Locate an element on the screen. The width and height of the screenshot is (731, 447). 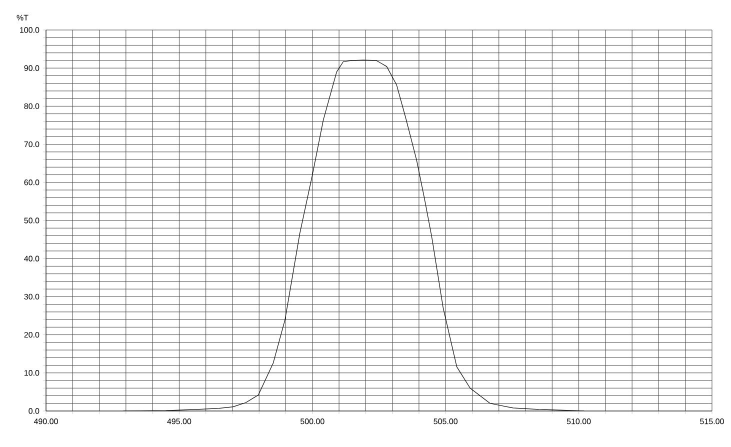
y-tick-label: 50.0 is located at coordinates (32, 221).